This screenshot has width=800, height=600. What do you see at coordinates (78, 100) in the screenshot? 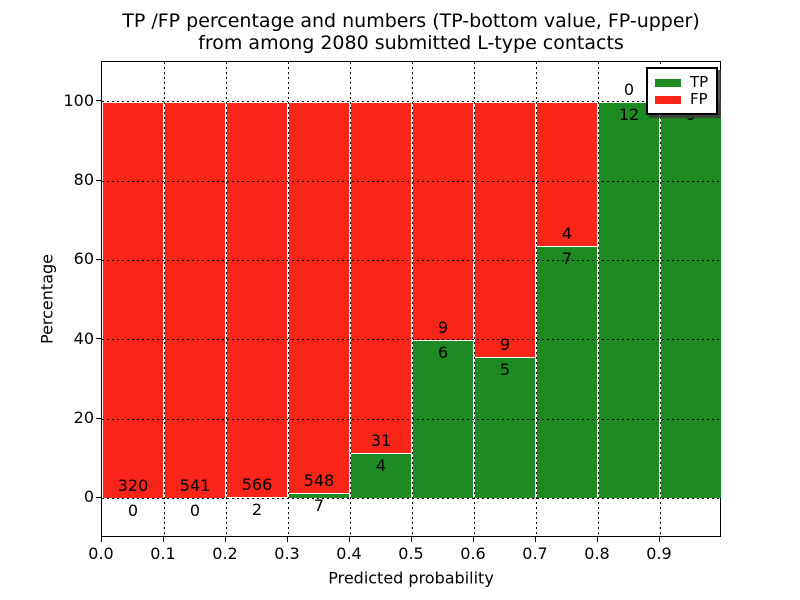
I see `y-tick-label: 100` at bounding box center [78, 100].